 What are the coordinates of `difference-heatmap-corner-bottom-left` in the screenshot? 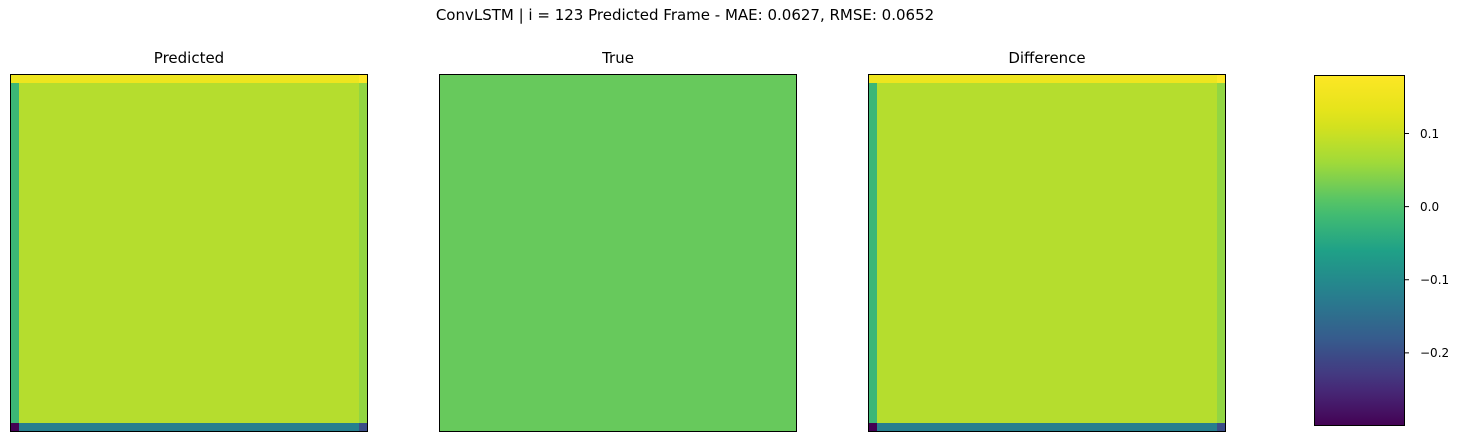 It's located at (872, 427).